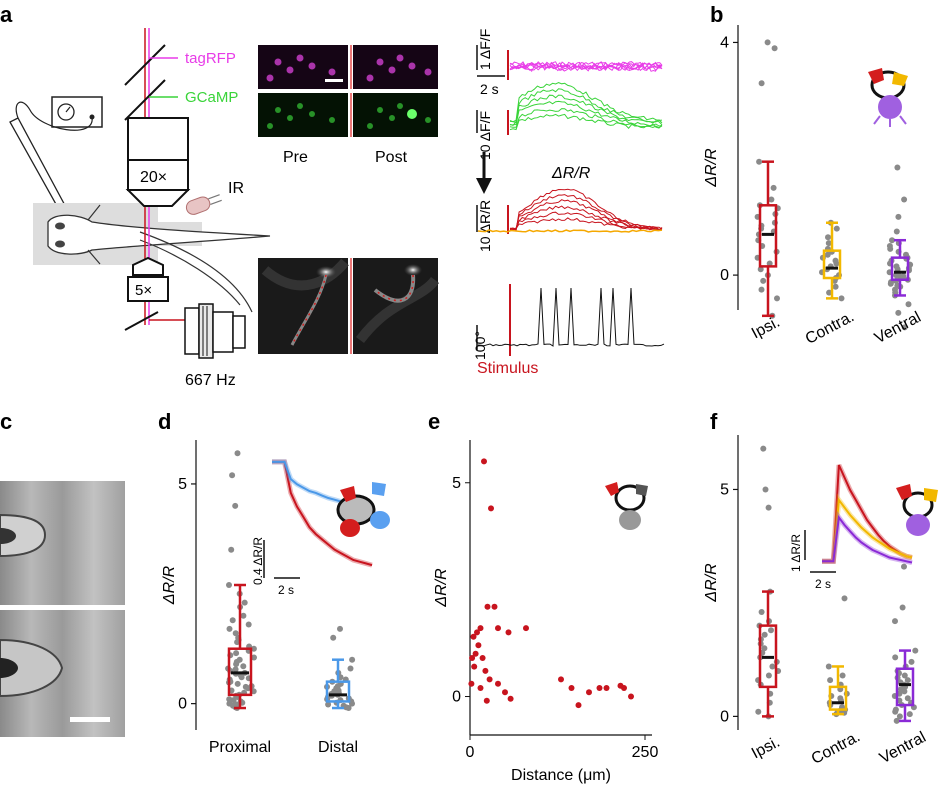 The width and height of the screenshot is (946, 793). I want to click on stimulator-icon, so click(59, 113).